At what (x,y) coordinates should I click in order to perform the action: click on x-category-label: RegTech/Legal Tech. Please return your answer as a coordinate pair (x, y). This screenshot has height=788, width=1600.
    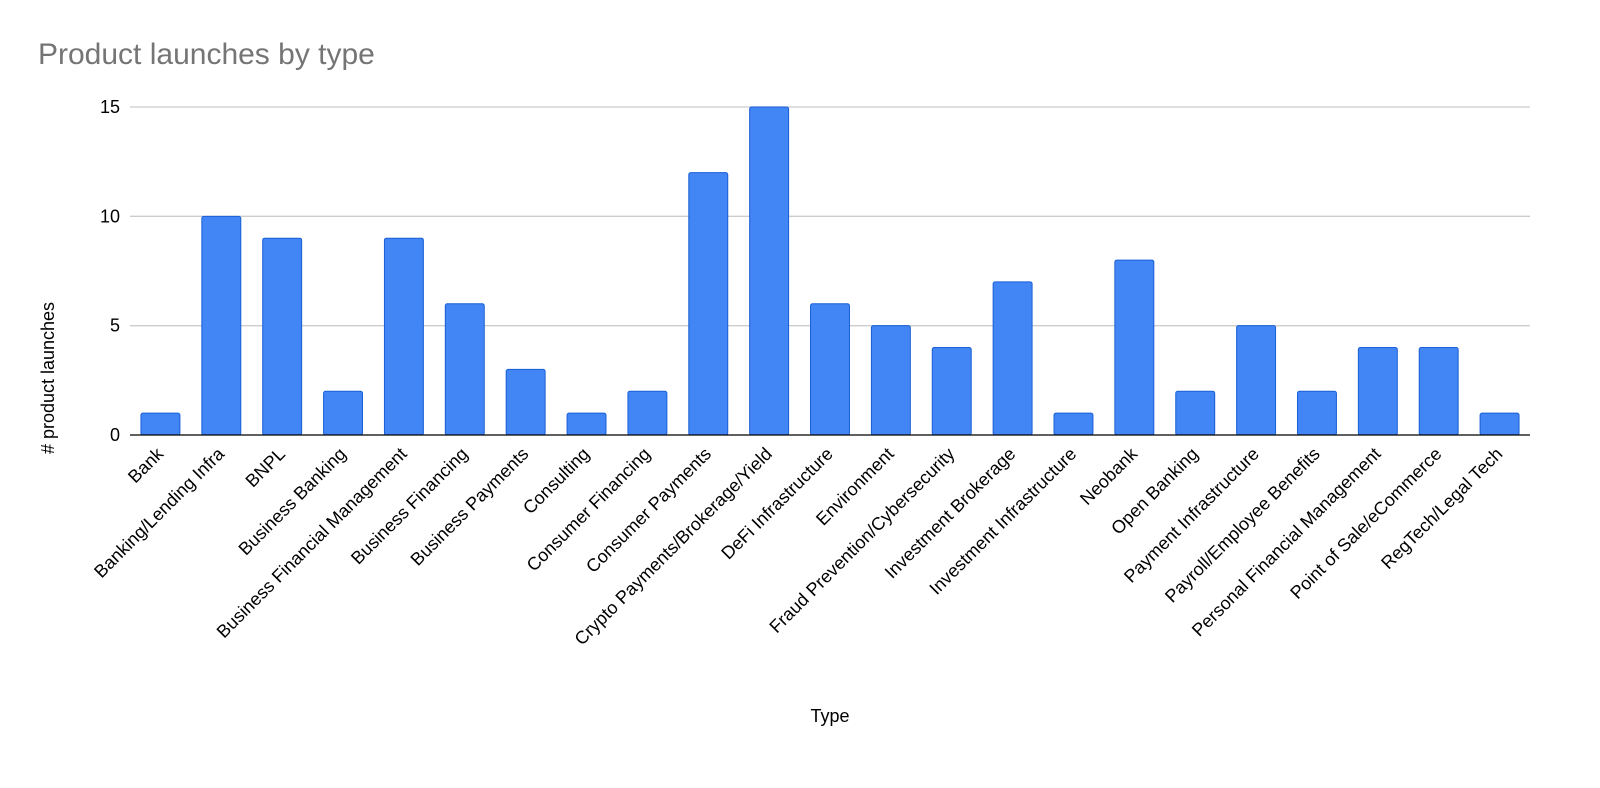
    Looking at the image, I should click on (1441, 508).